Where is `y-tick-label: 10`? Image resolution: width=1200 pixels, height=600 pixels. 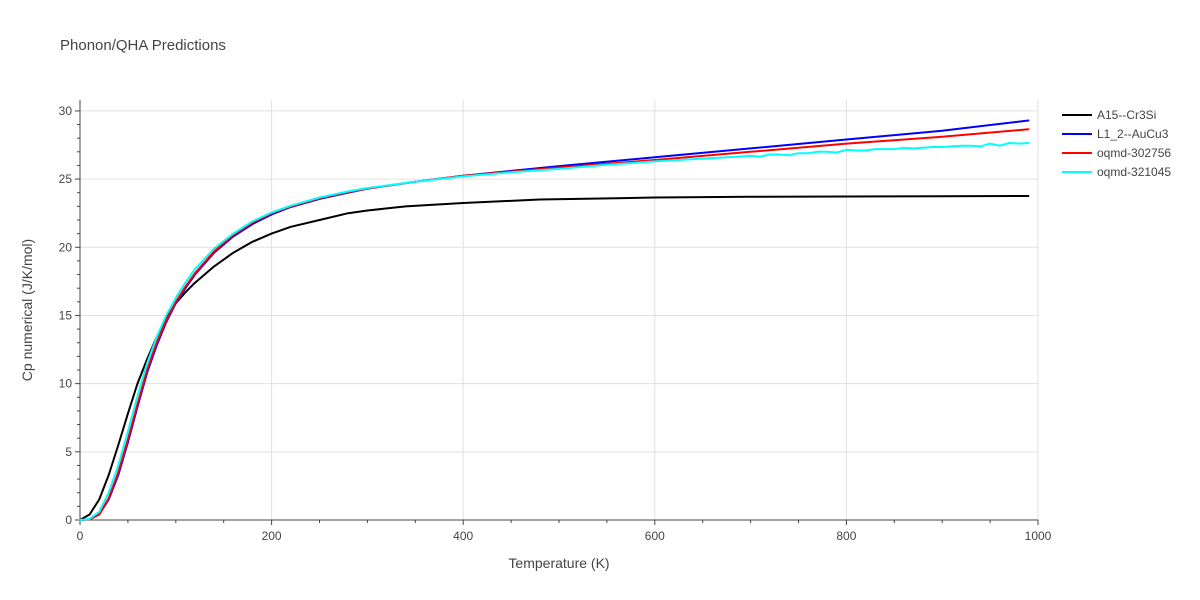 y-tick-label: 10 is located at coordinates (66, 384).